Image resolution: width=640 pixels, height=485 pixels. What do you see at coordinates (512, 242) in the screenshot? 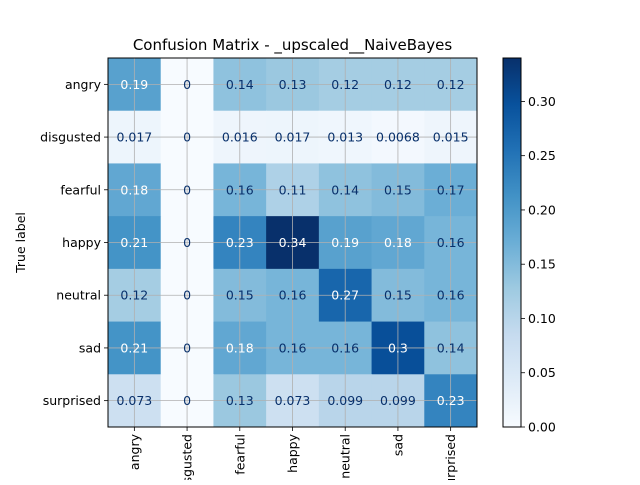
I see `colorbar` at bounding box center [512, 242].